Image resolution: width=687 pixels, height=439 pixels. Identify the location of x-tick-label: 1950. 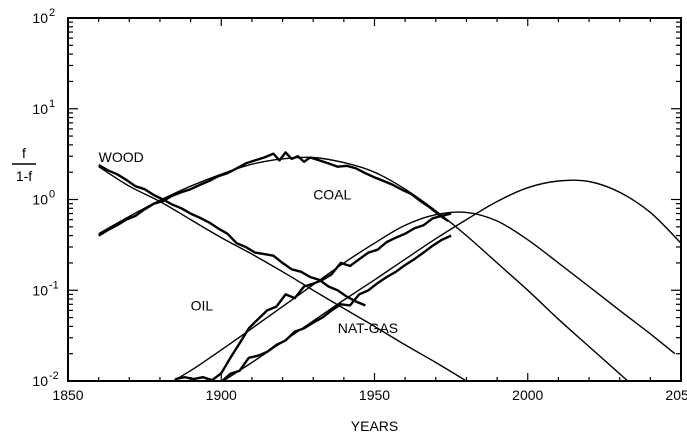
(374, 395).